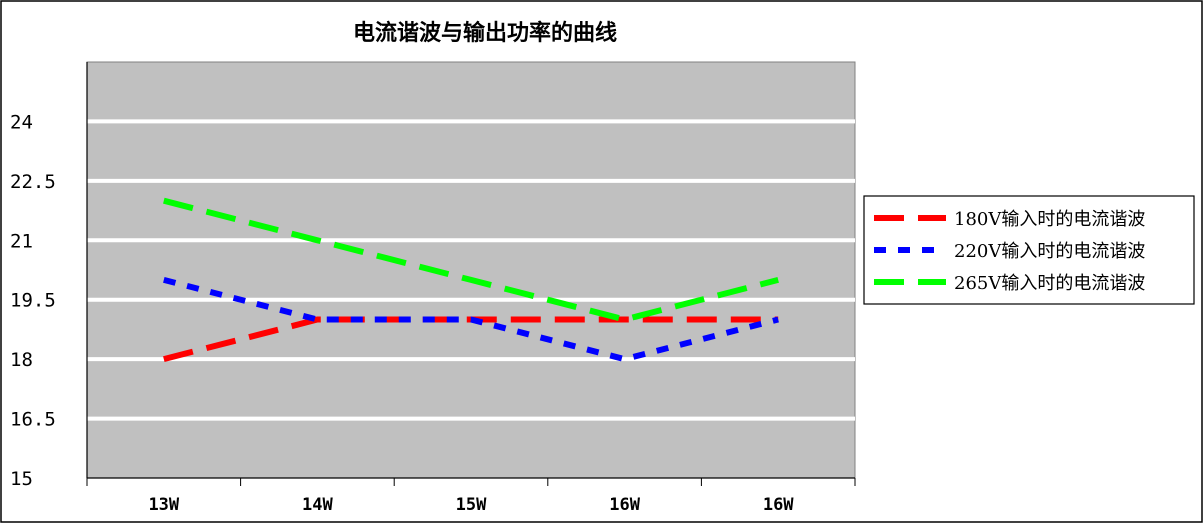 The height and width of the screenshot is (523, 1203). What do you see at coordinates (33, 301) in the screenshot?
I see `y-tick-label: 19.5` at bounding box center [33, 301].